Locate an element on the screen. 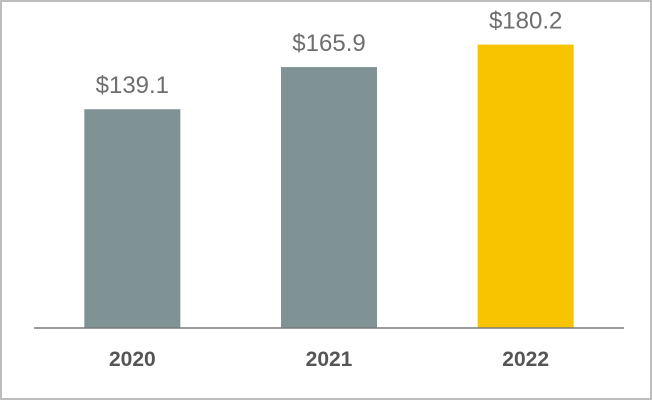 The width and height of the screenshot is (652, 402). x-tick-label-2022: 2022 is located at coordinates (525, 359).